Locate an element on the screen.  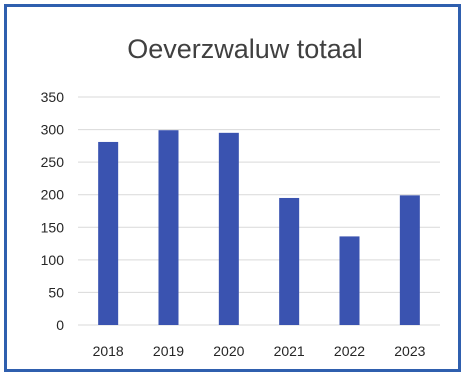
y-tick-label: 300 is located at coordinates (53, 130).